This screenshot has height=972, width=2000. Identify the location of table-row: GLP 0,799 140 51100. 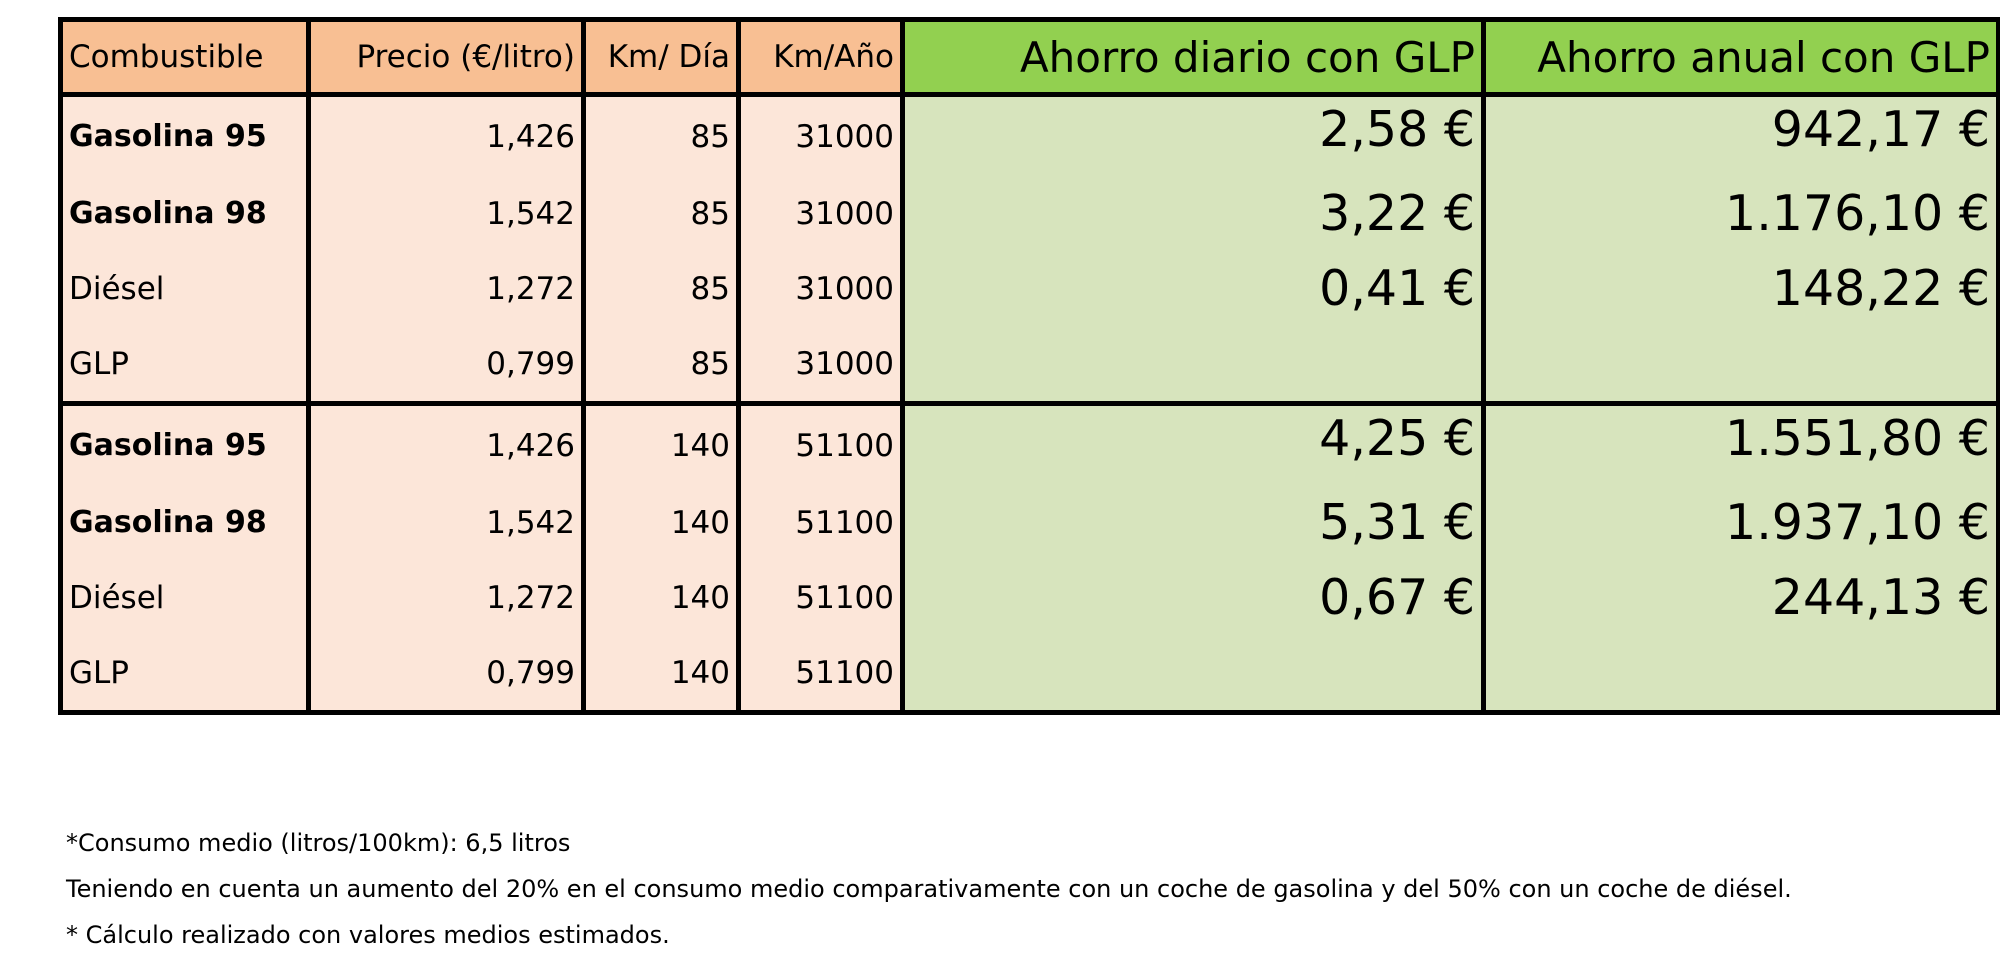
(1029, 675).